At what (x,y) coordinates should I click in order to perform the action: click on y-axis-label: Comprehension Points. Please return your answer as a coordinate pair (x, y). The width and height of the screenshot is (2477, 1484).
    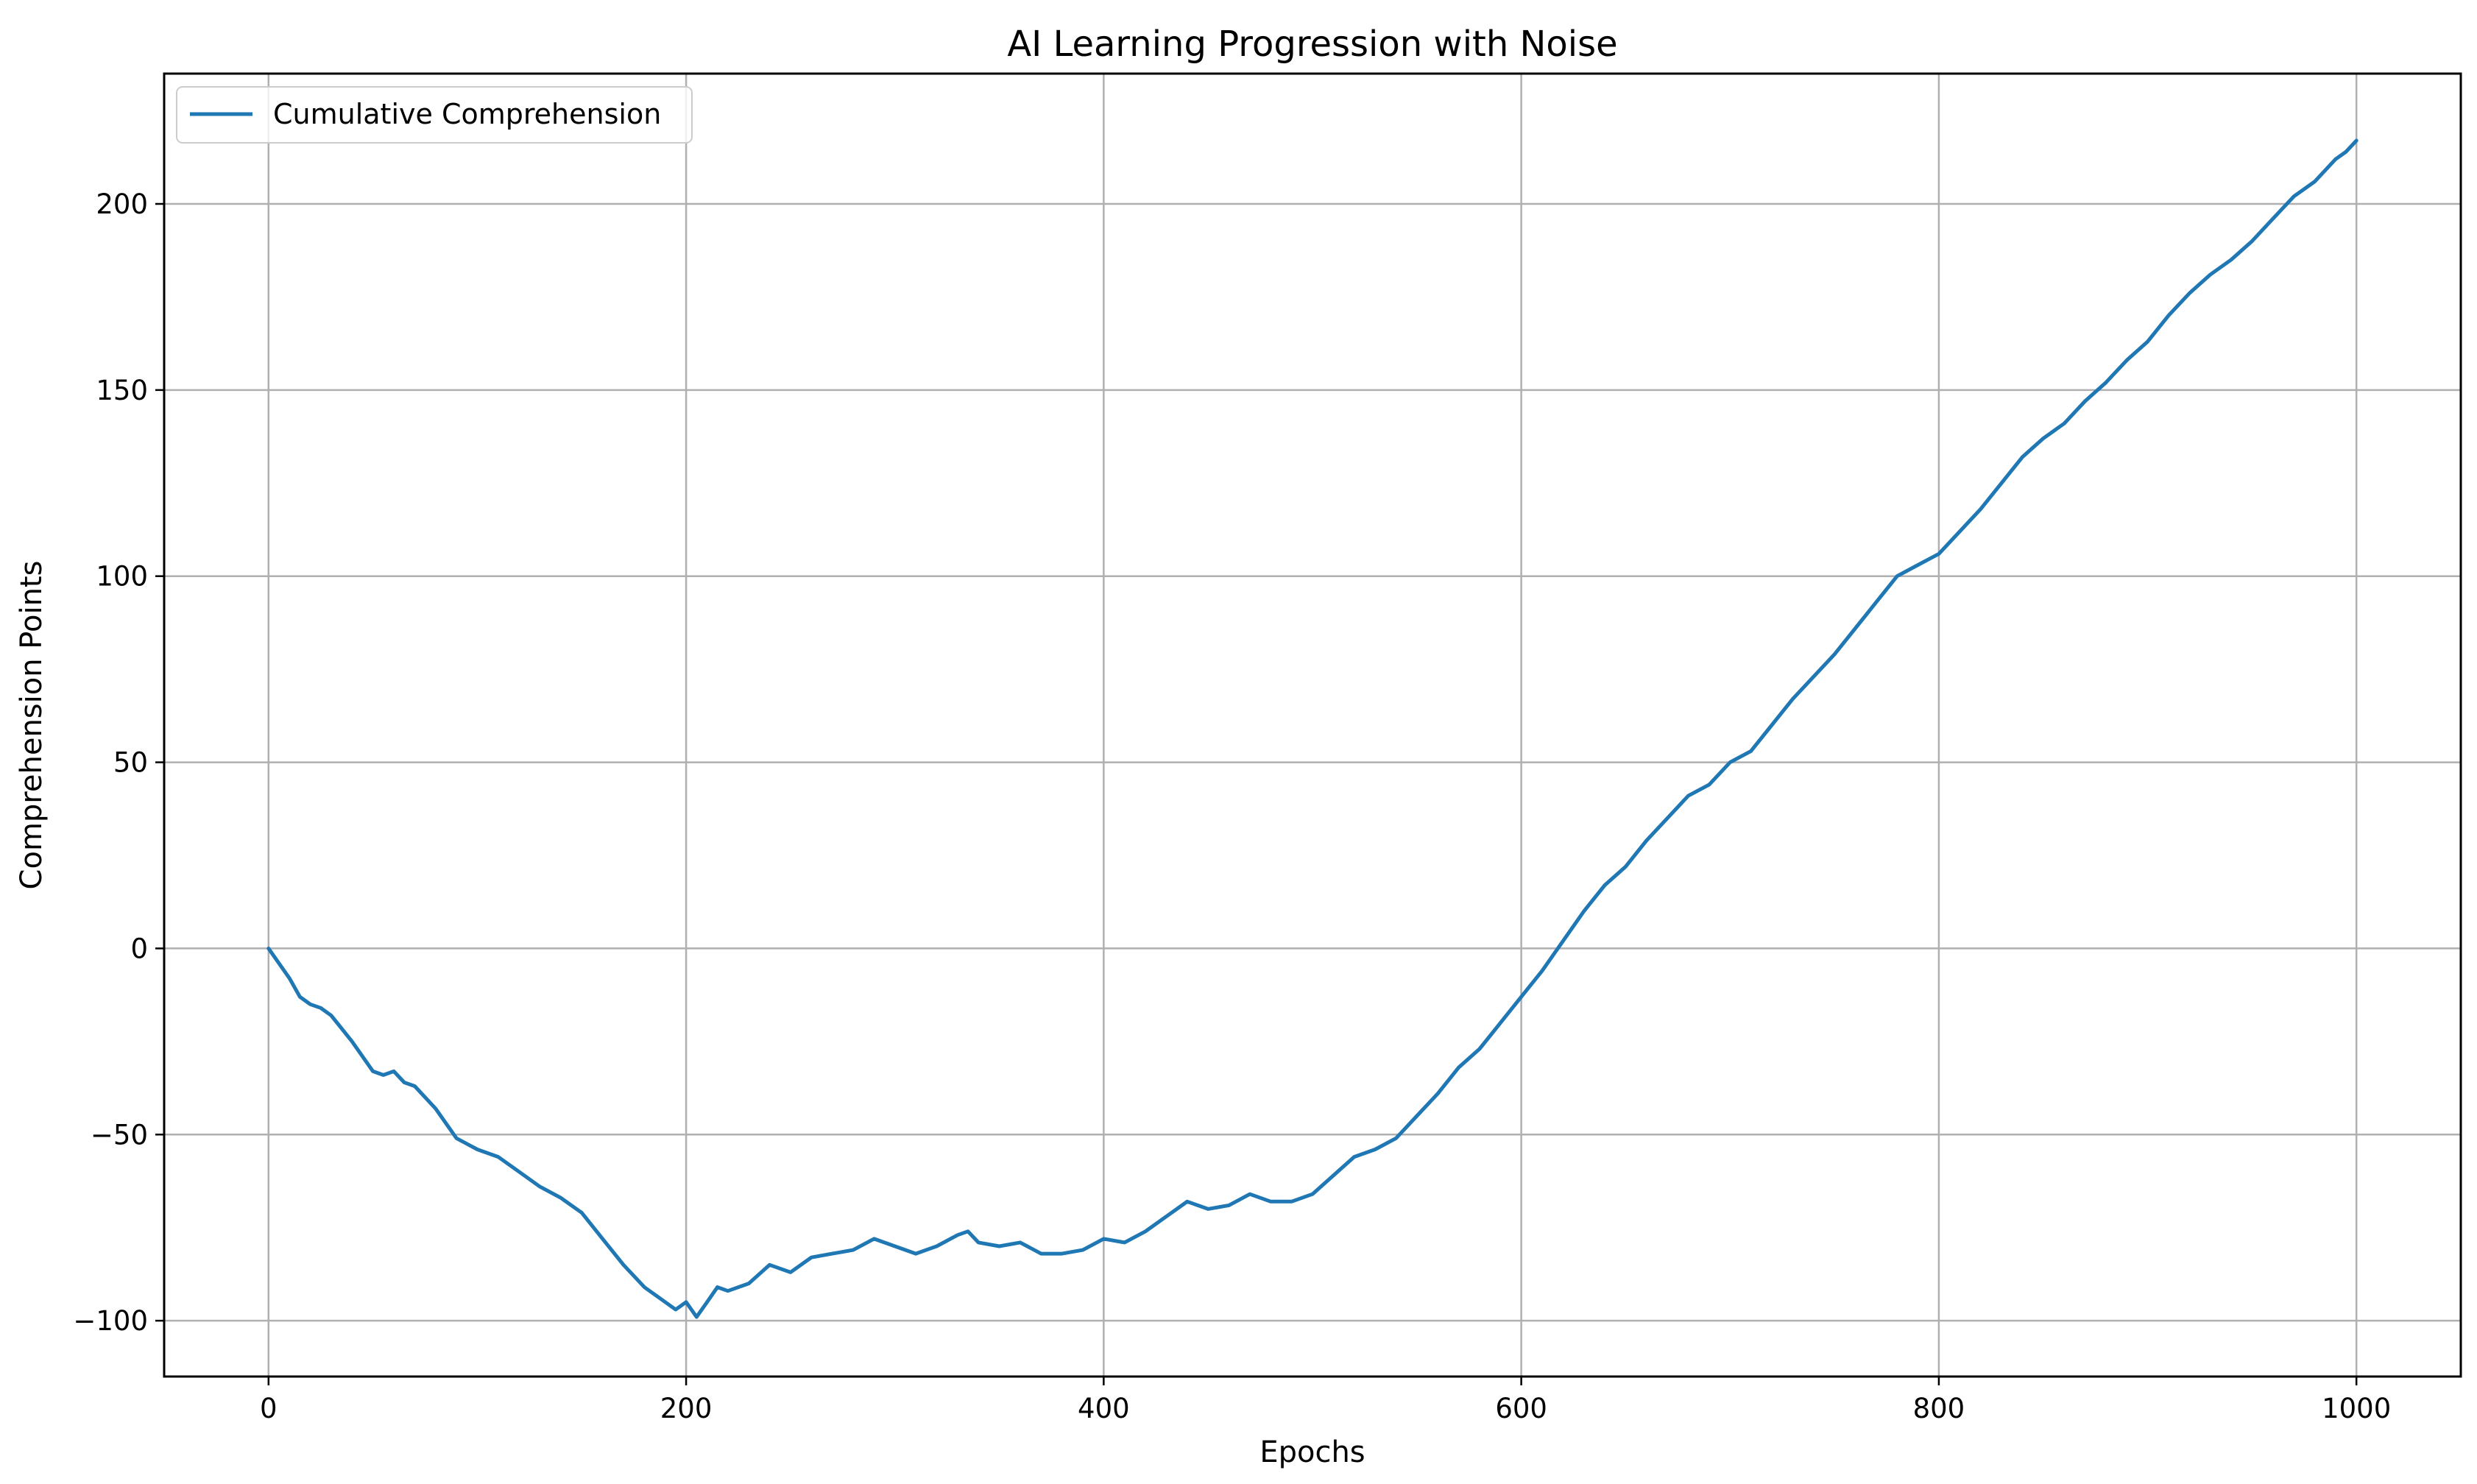
    Looking at the image, I should click on (32, 725).